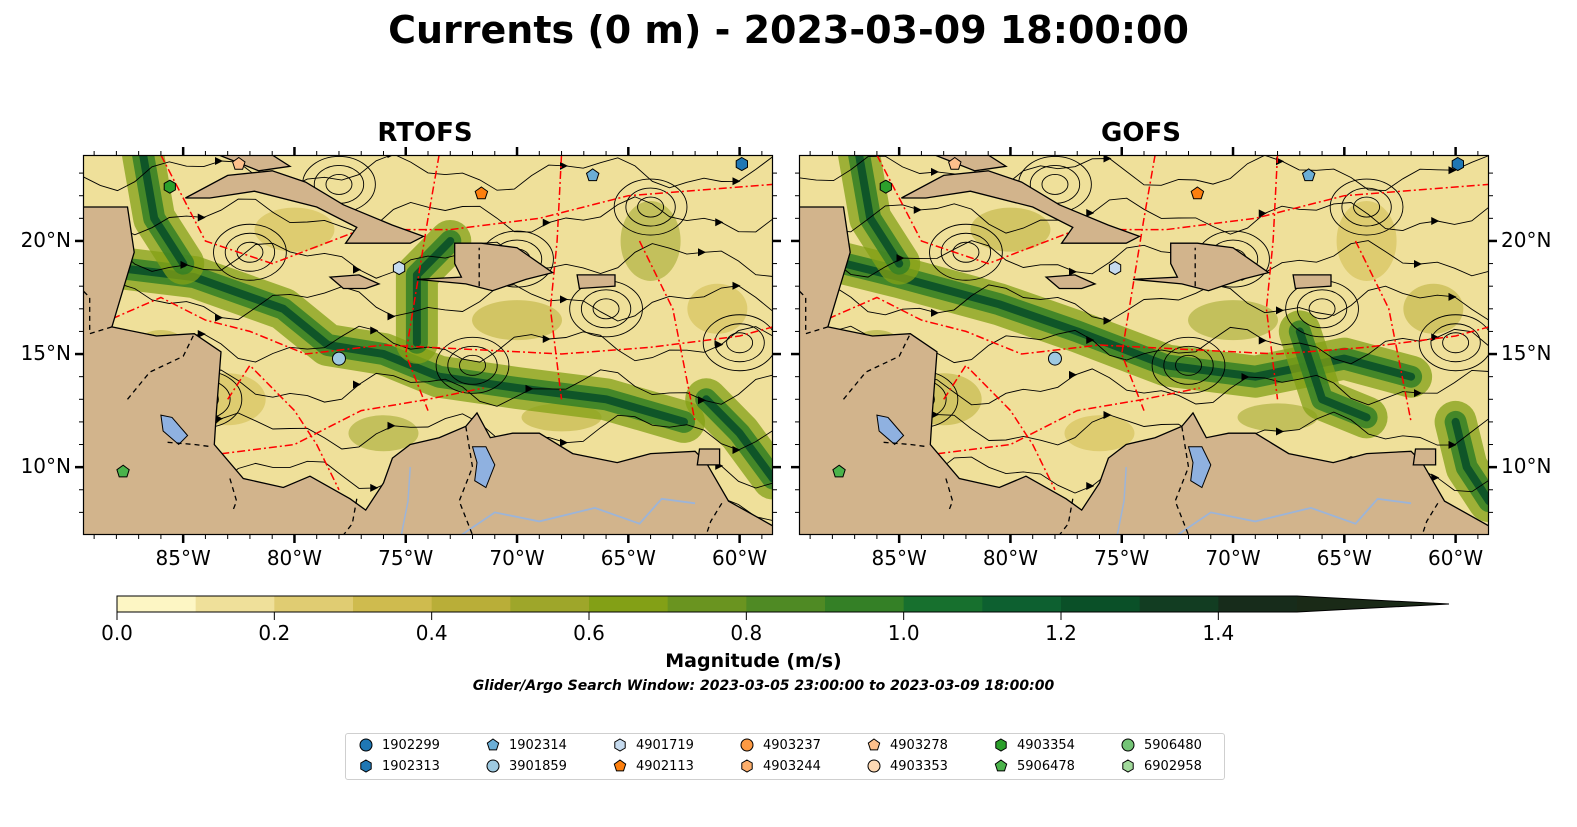 This screenshot has width=1577, height=827. Describe the element at coordinates (274, 633) in the screenshot. I see `colorbar-tick-label: 0.2` at that location.